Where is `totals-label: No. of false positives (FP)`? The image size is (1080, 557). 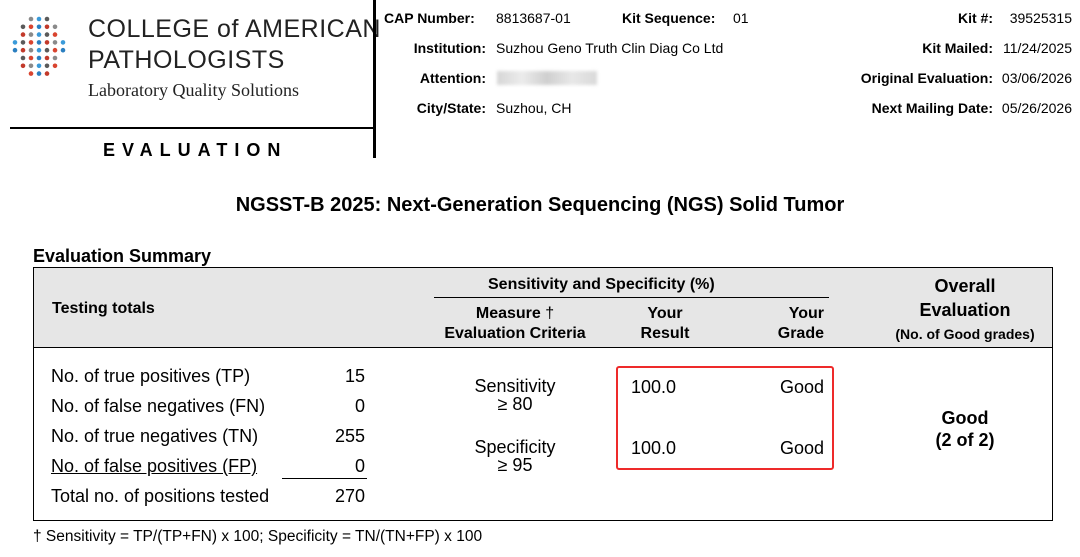
totals-label: No. of false positives (FP) is located at coordinates (154, 466).